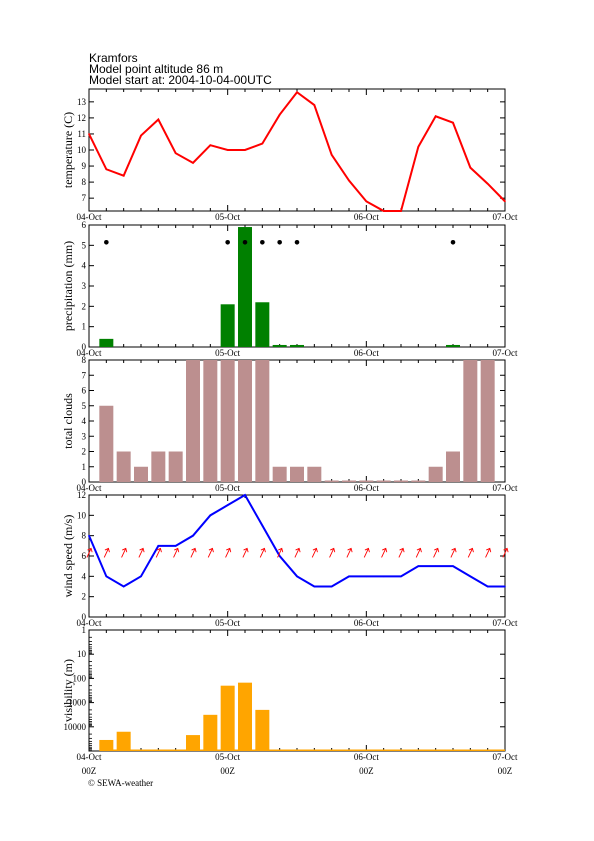  Describe the element at coordinates (366, 623) in the screenshot. I see `wind-x-tick-label: 06-Oct` at that location.